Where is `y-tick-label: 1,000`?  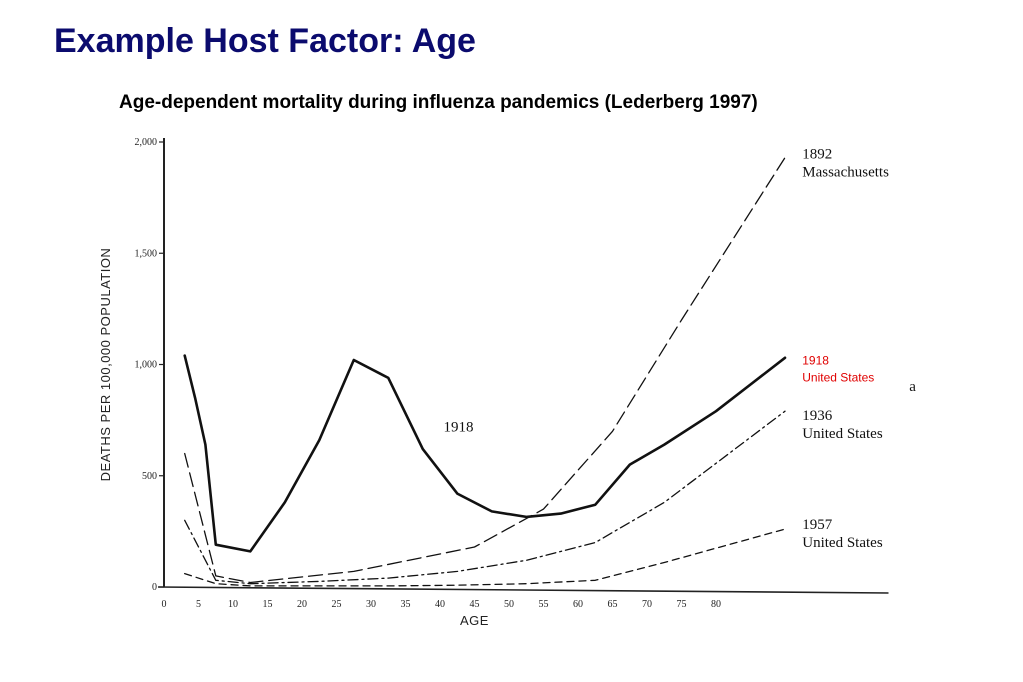
y-tick-label: 1,000 is located at coordinates (146, 365).